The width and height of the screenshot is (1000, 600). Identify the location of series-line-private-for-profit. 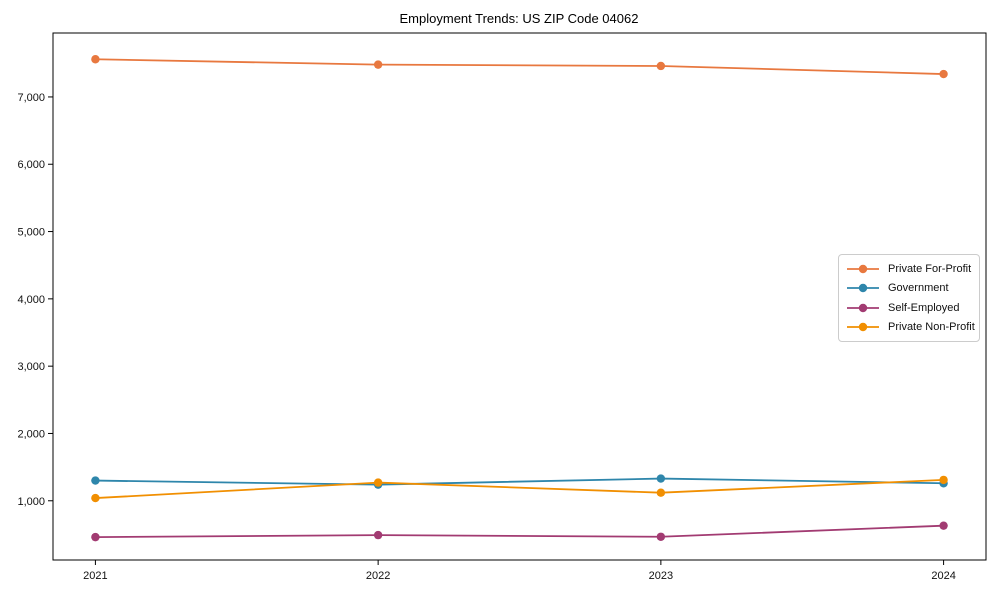
(519, 66).